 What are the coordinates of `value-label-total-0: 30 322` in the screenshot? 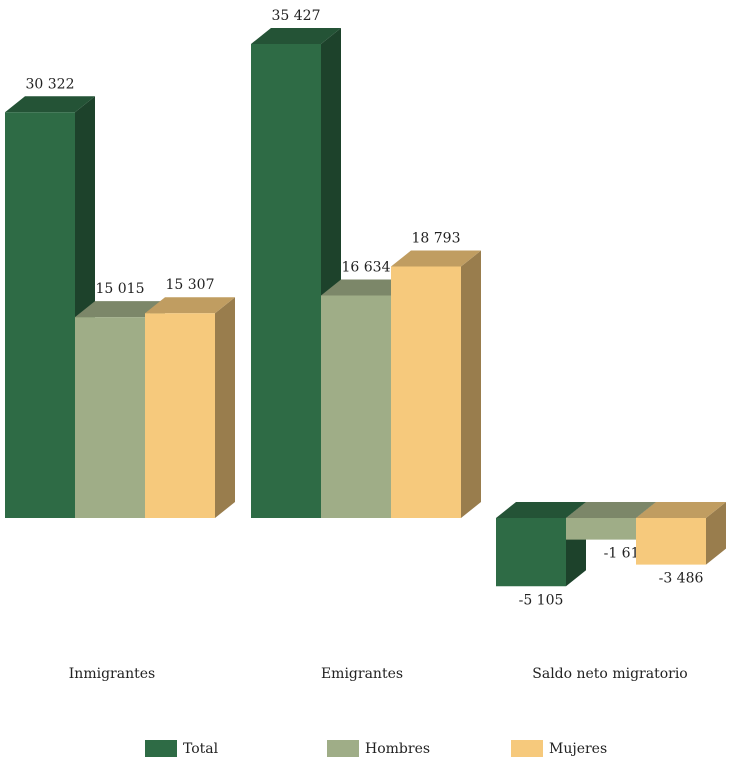 It's located at (50, 84).